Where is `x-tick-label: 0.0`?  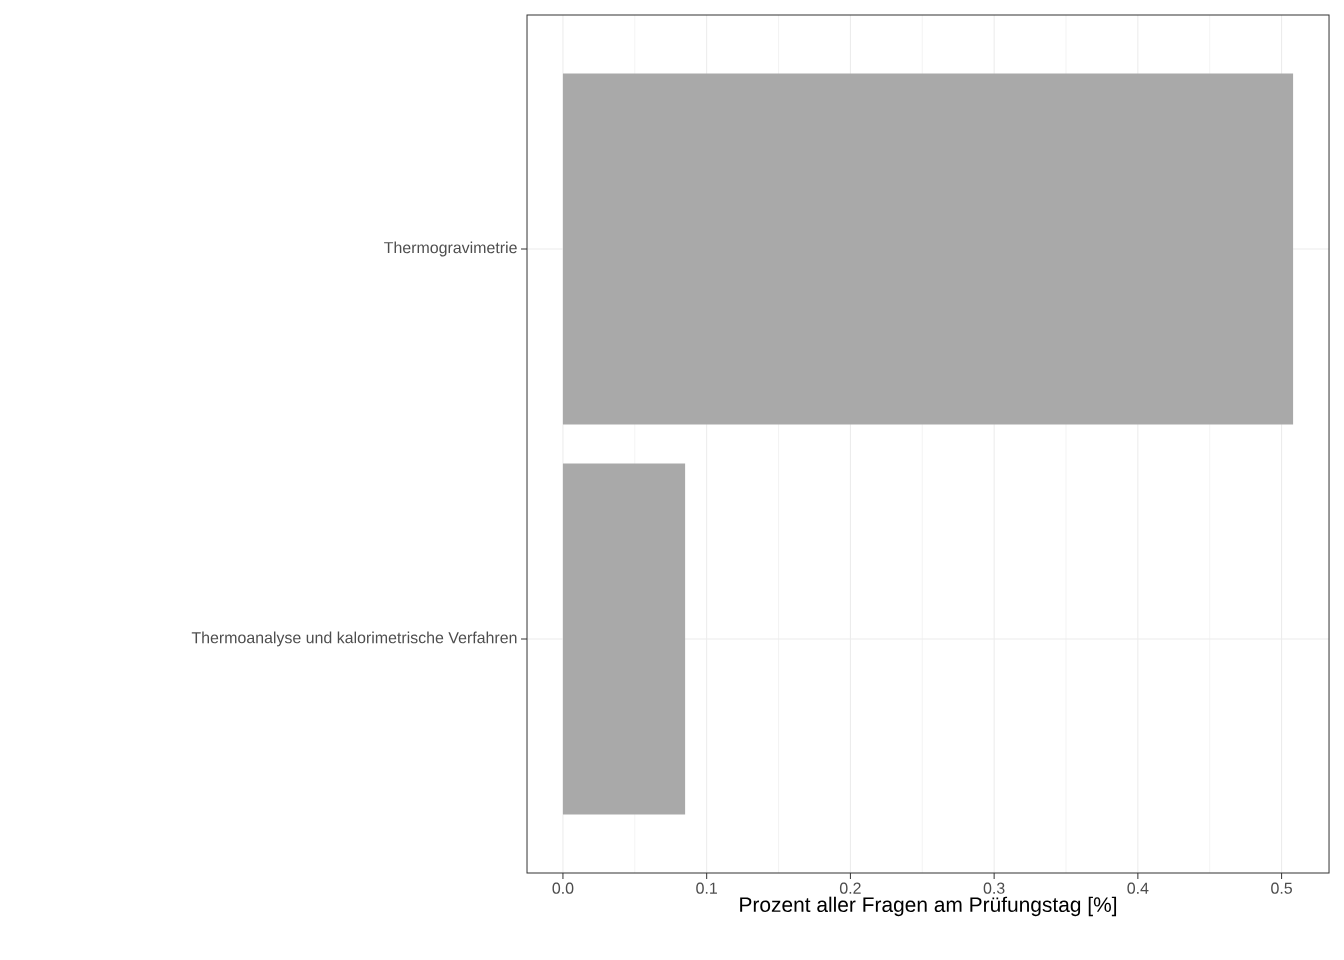
x-tick-label: 0.0 is located at coordinates (563, 888).